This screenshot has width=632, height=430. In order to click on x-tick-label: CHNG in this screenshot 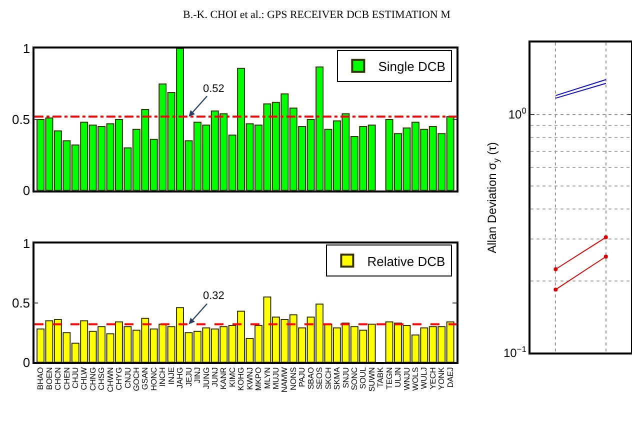, I will do `click(93, 379)`.